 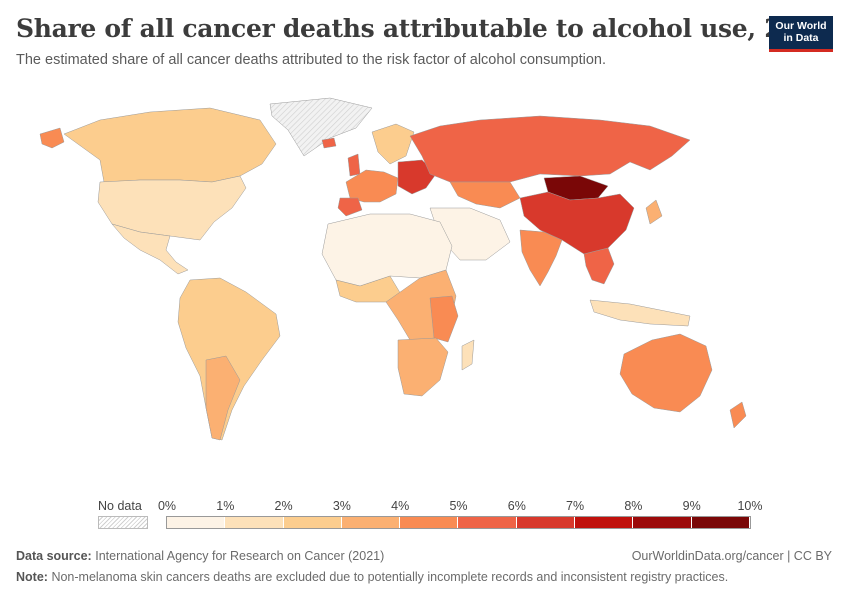 What do you see at coordinates (52, 138) in the screenshot?
I see `region-alaska` at bounding box center [52, 138].